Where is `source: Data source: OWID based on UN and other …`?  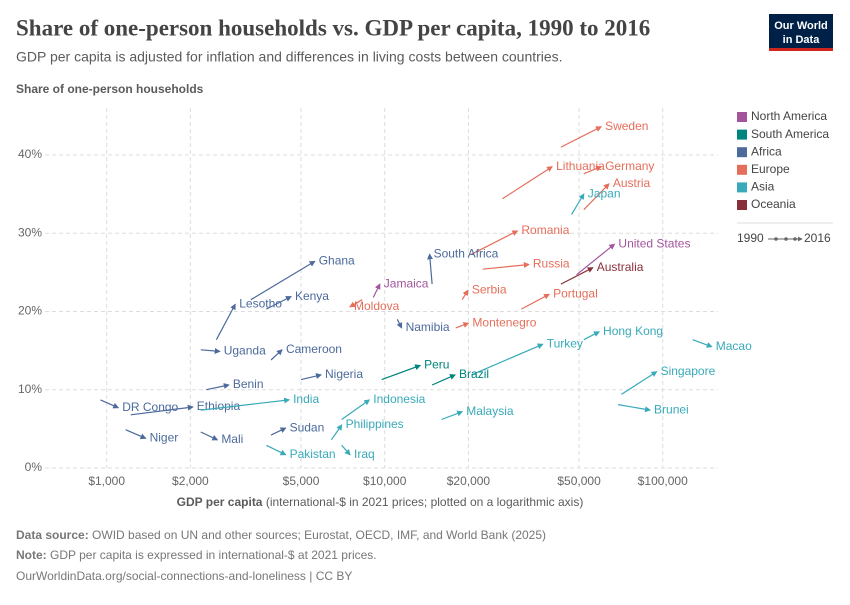
source: Data source: OWID based on UN and other … is located at coordinates (281, 535).